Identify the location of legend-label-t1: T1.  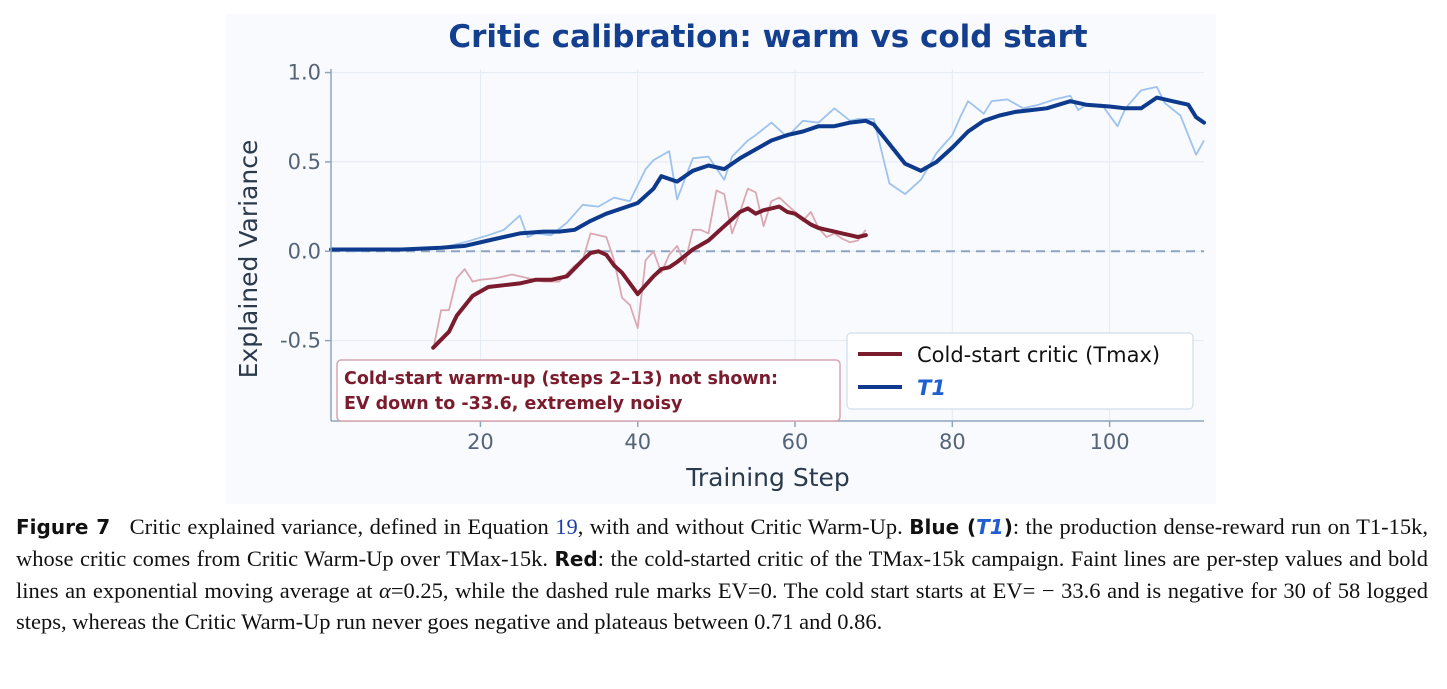
(931, 388).